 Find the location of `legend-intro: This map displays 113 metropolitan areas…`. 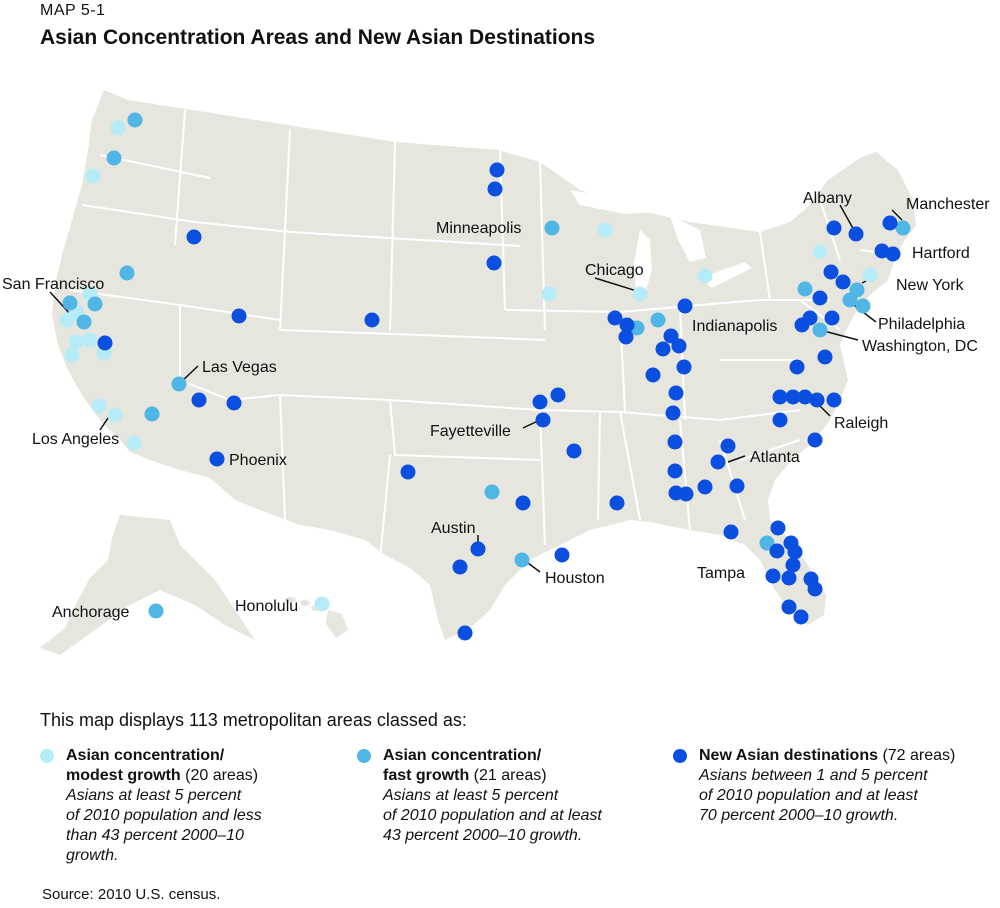

legend-intro: This map displays 113 metropolitan areas… is located at coordinates (253, 720).